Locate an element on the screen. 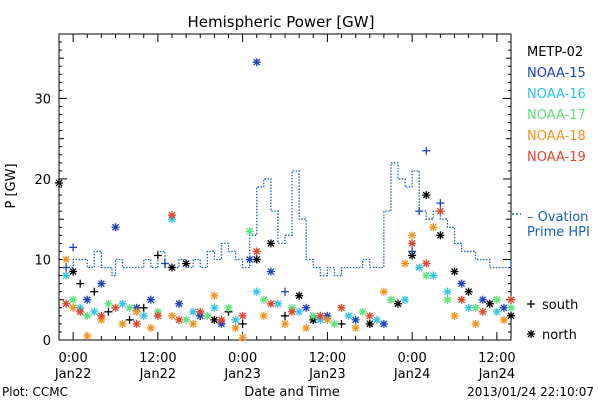 This screenshot has width=600, height=400. y-tick-label: 30 is located at coordinates (42, 99).